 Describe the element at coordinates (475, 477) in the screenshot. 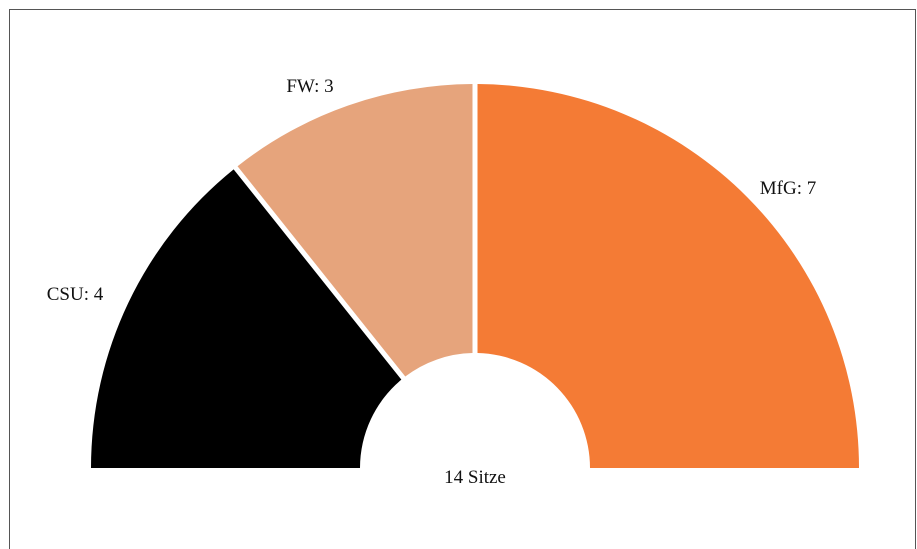

I see `center-label: 14 Sitze` at that location.